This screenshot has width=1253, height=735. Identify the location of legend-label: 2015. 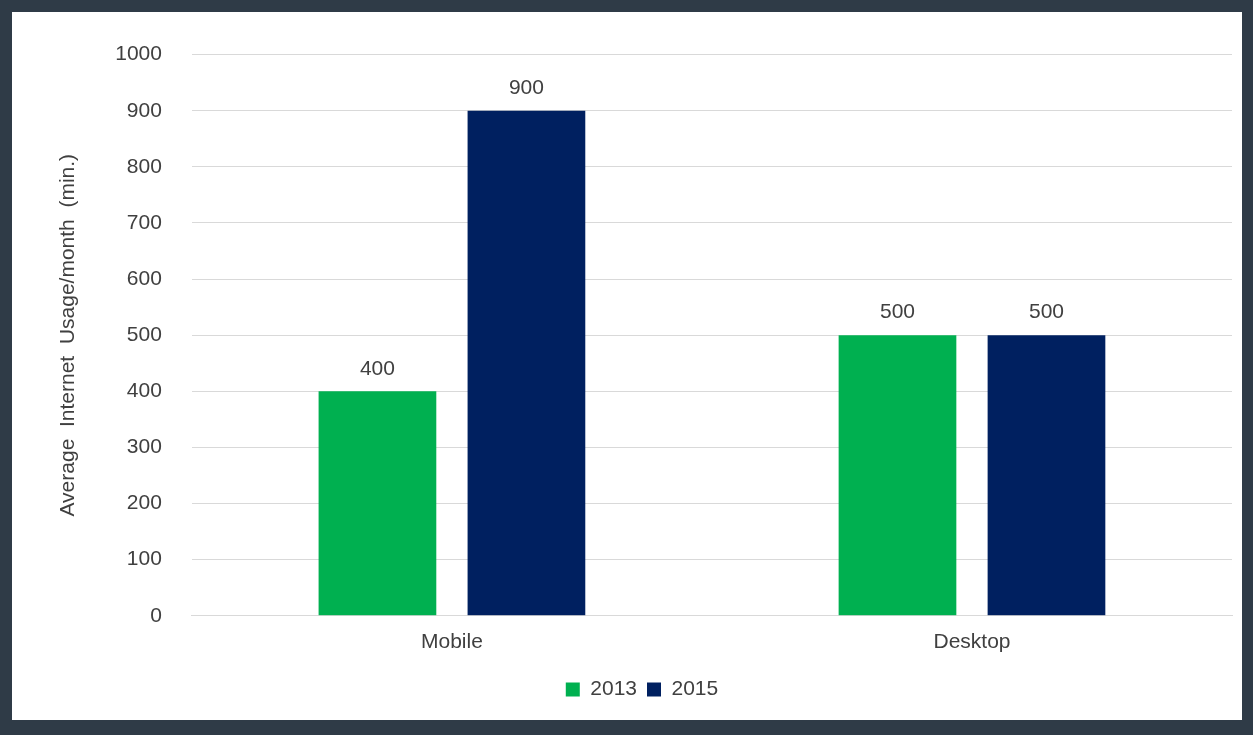
(695, 688).